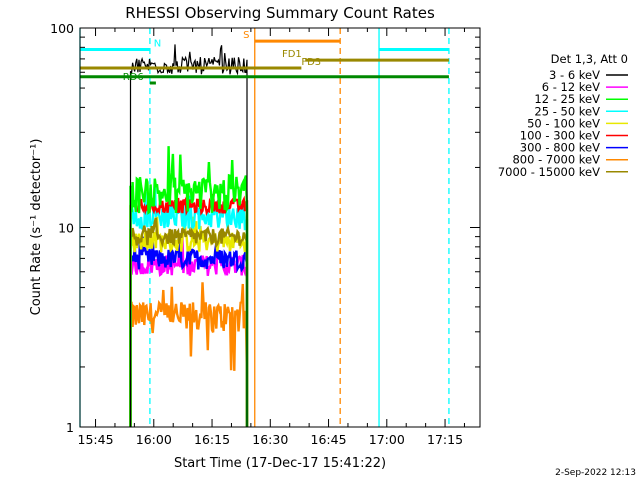 This screenshot has width=640, height=480. What do you see at coordinates (62, 28) in the screenshot?
I see `y-tick-label-2: 100` at bounding box center [62, 28].